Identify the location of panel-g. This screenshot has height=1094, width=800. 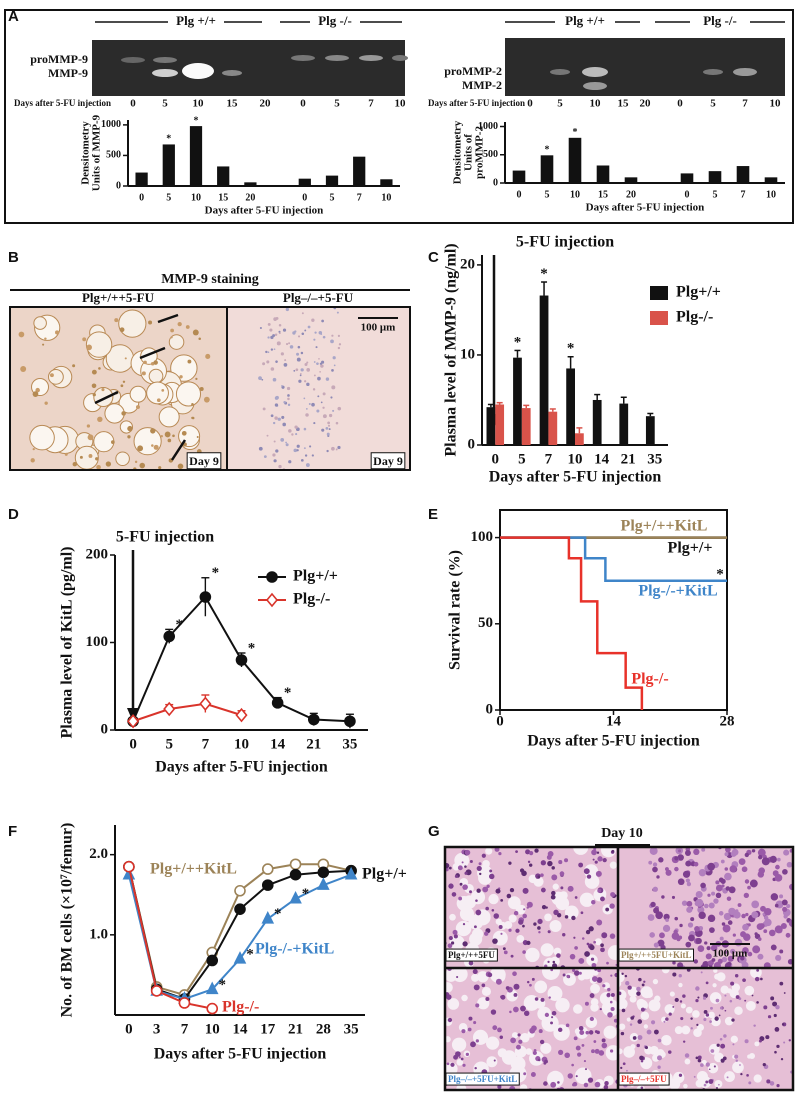
(619, 968).